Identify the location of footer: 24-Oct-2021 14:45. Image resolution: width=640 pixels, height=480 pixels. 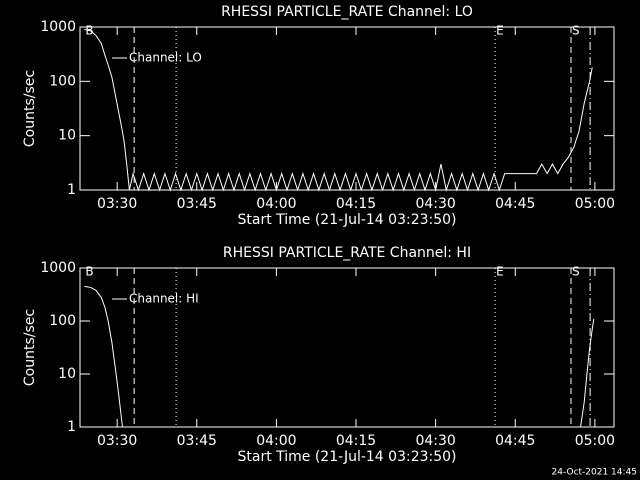
(594, 473).